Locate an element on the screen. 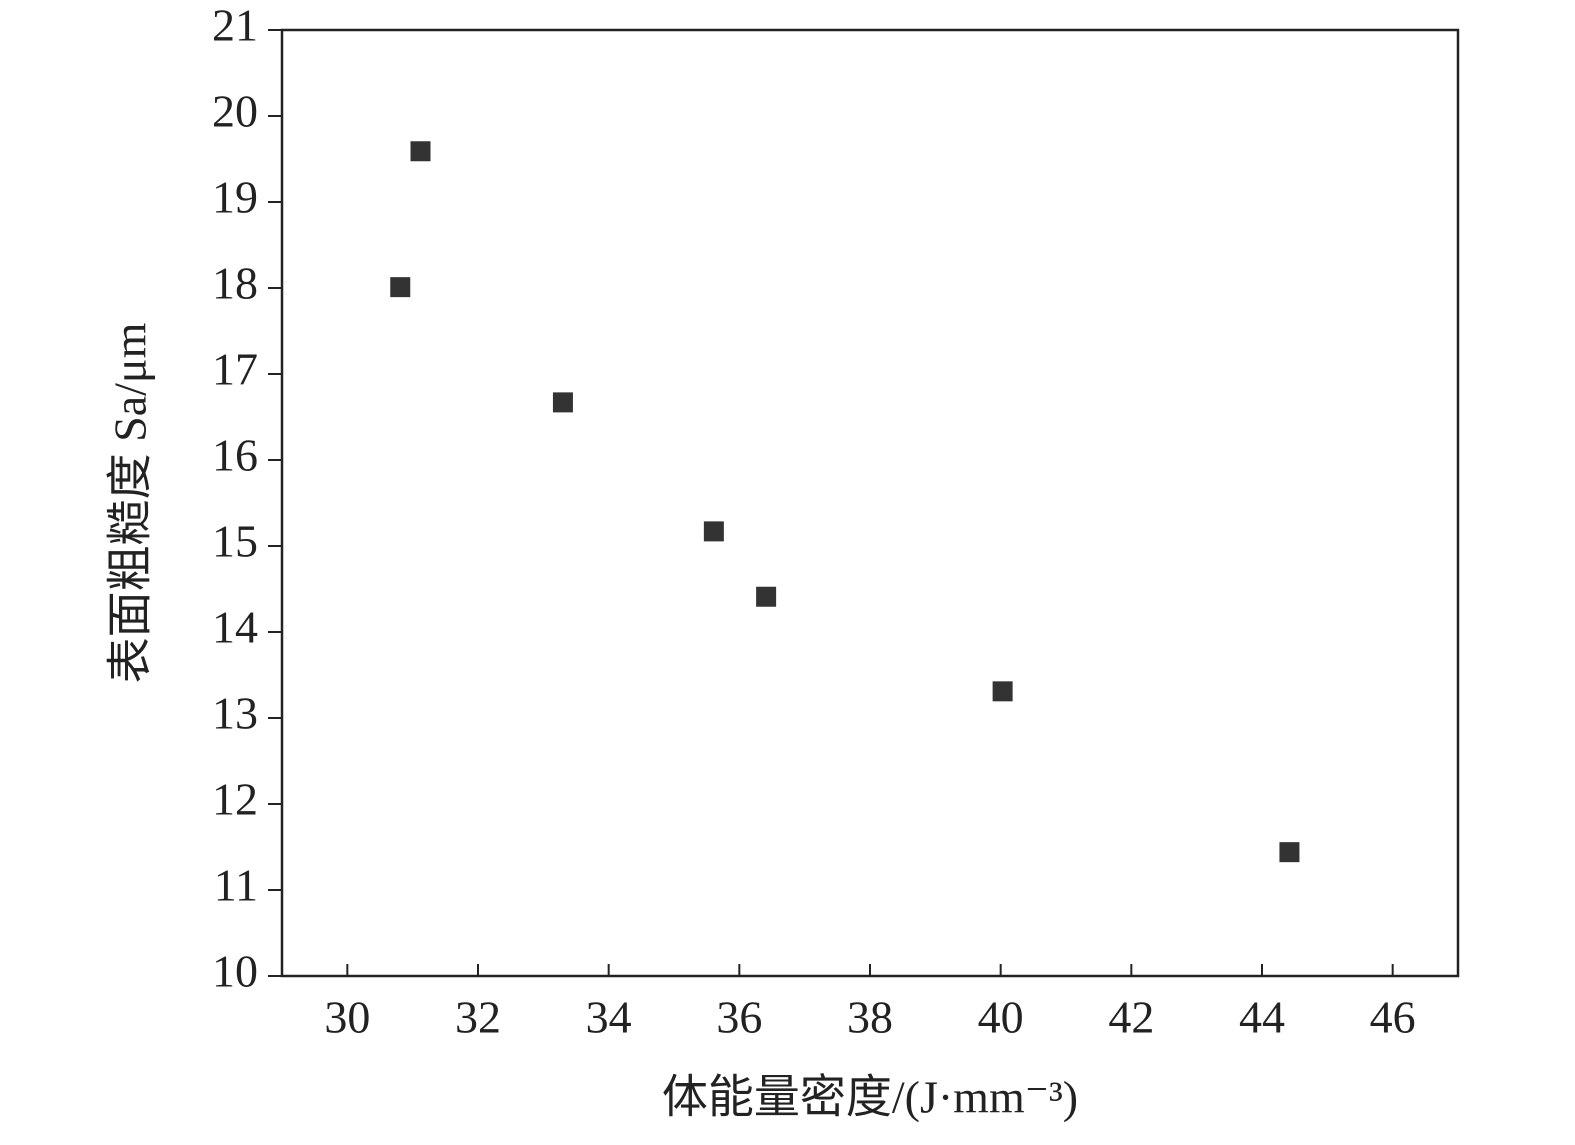 The height and width of the screenshot is (1145, 1575). x-tick-label: 30 is located at coordinates (347, 1017).